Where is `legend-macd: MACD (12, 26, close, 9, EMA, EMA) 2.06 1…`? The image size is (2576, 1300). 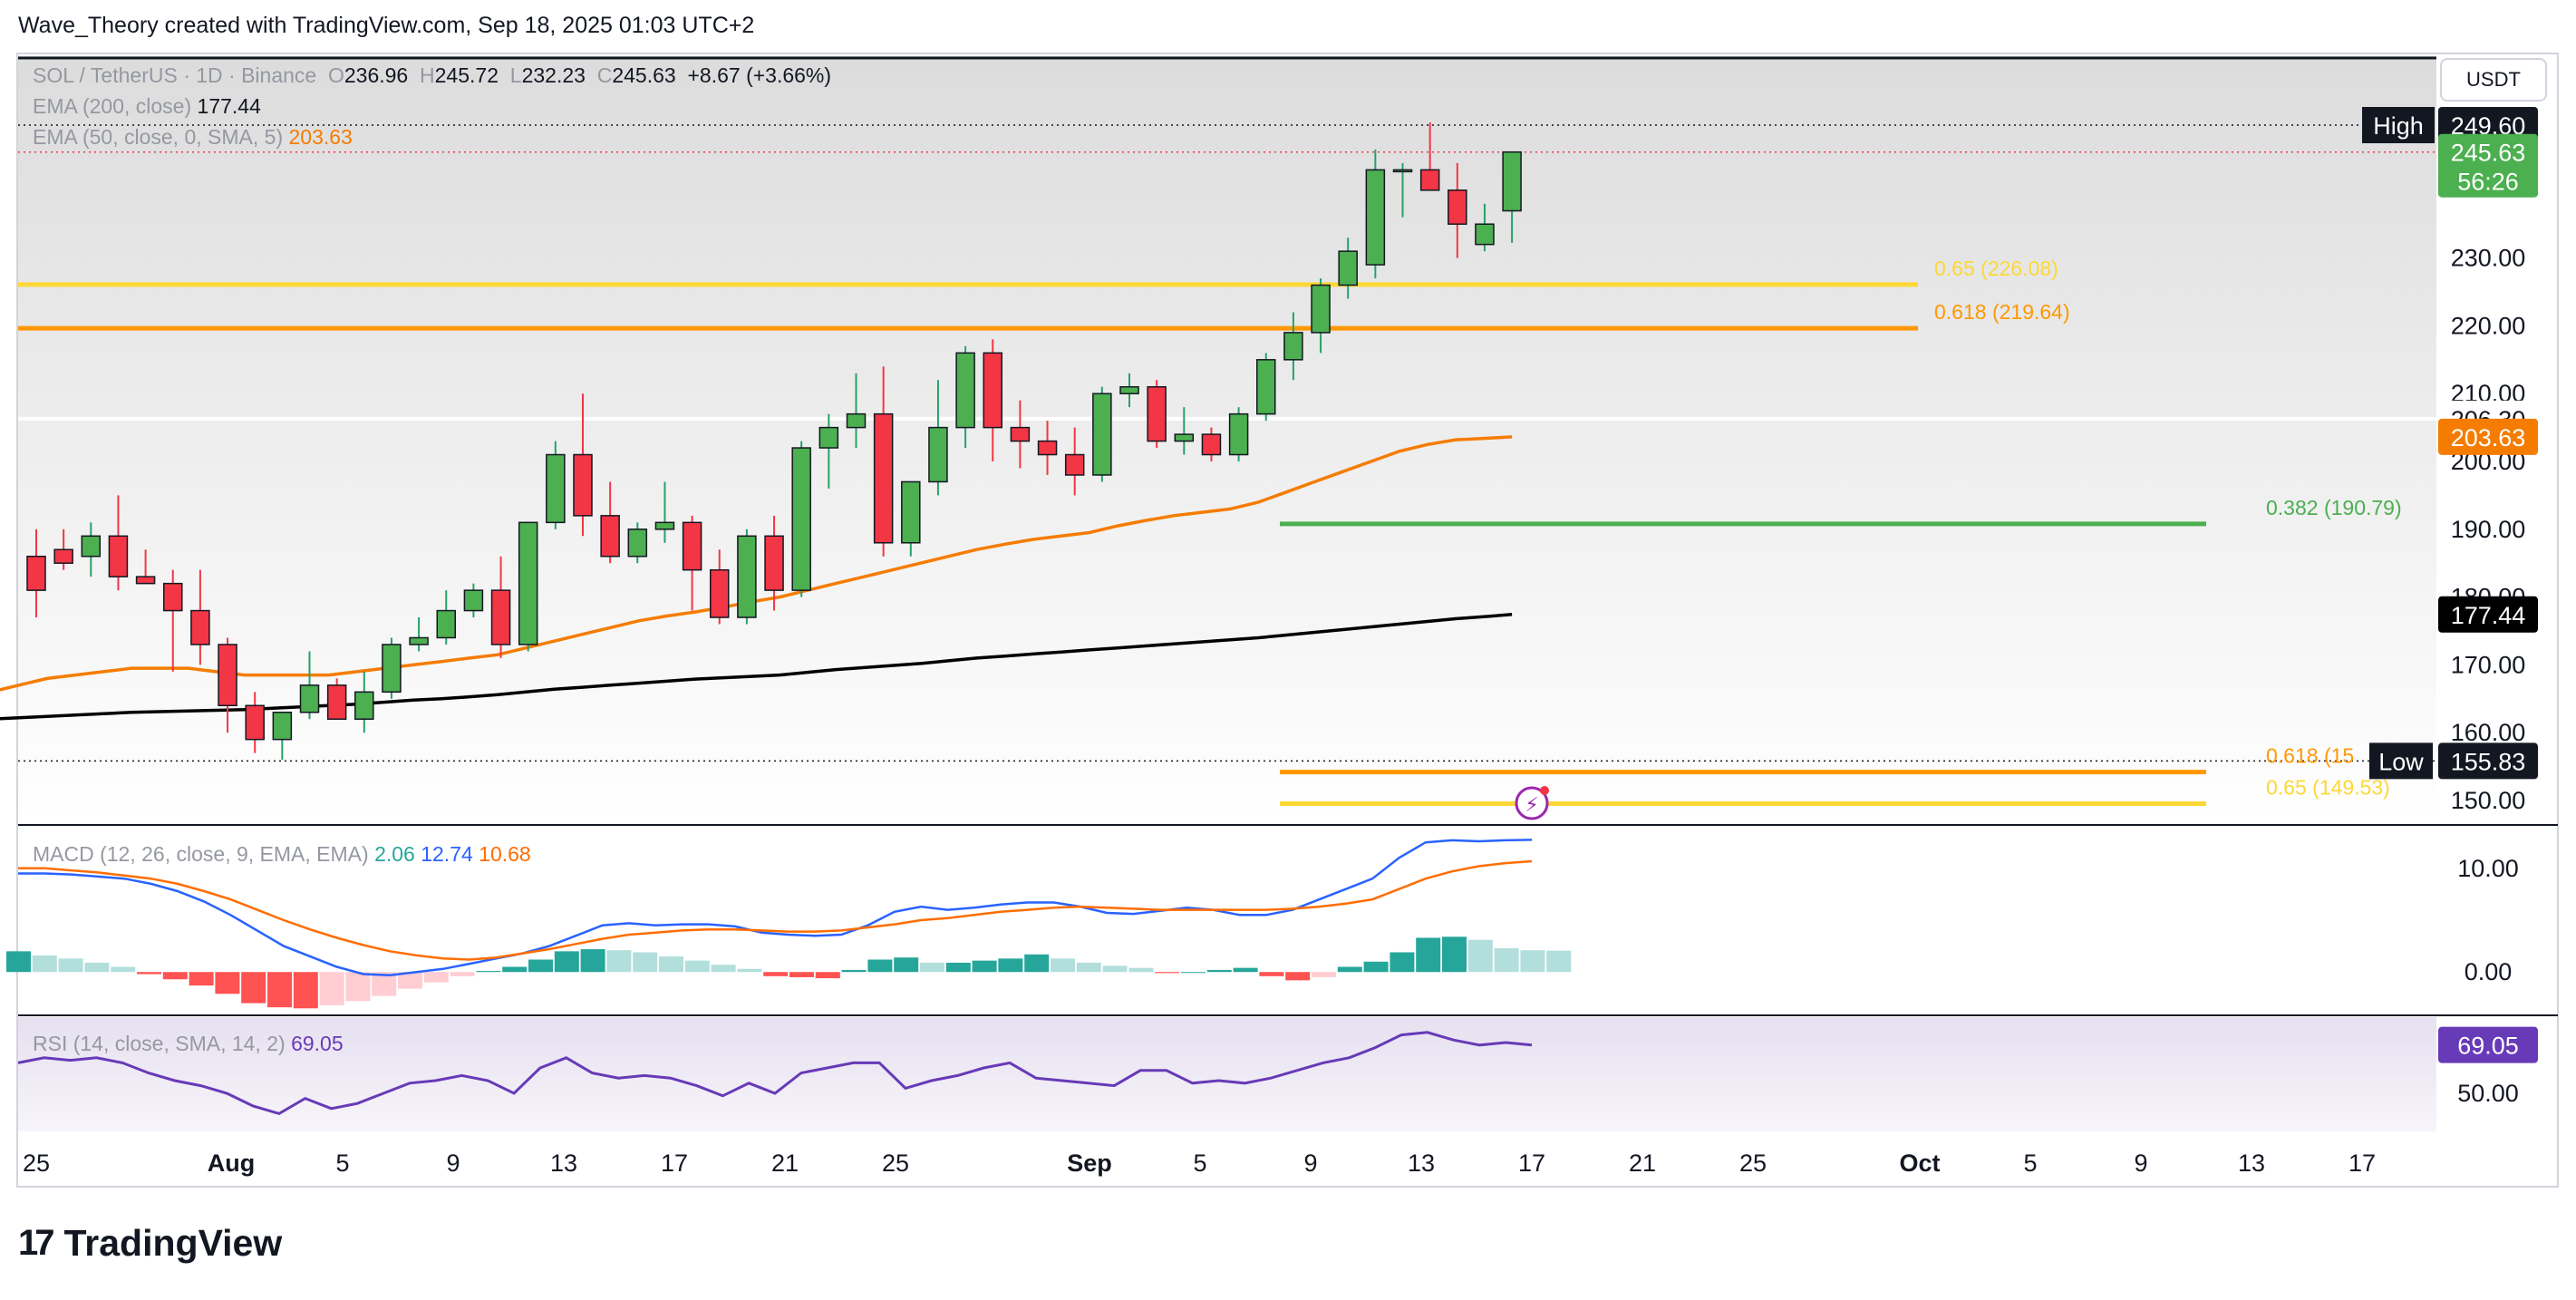 legend-macd: MACD (12, 26, close, 9, EMA, EMA) 2.06 1… is located at coordinates (282, 854).